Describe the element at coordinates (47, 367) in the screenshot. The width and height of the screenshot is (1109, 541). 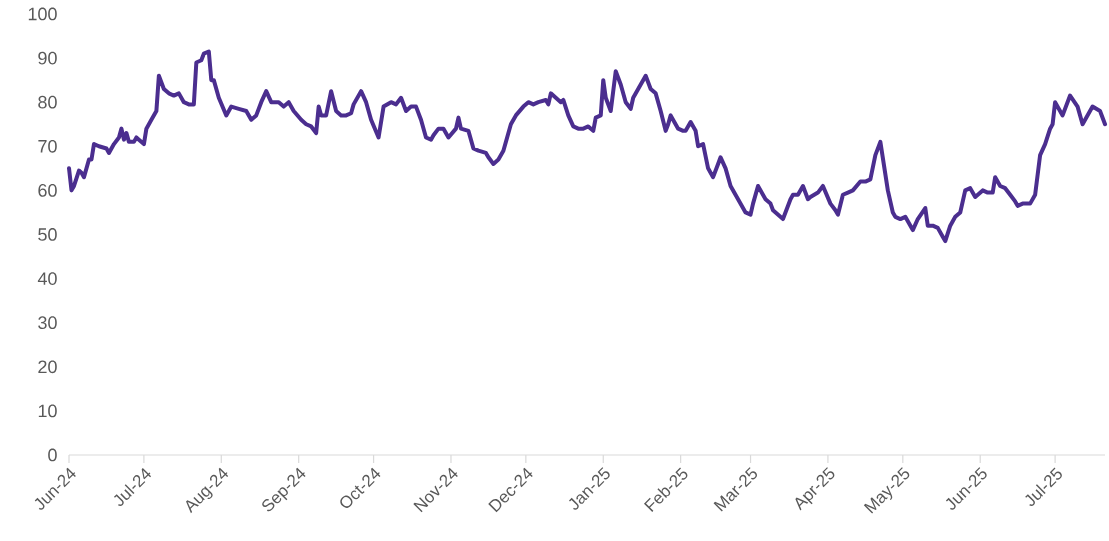
I see `y-tick-label: 20` at that location.